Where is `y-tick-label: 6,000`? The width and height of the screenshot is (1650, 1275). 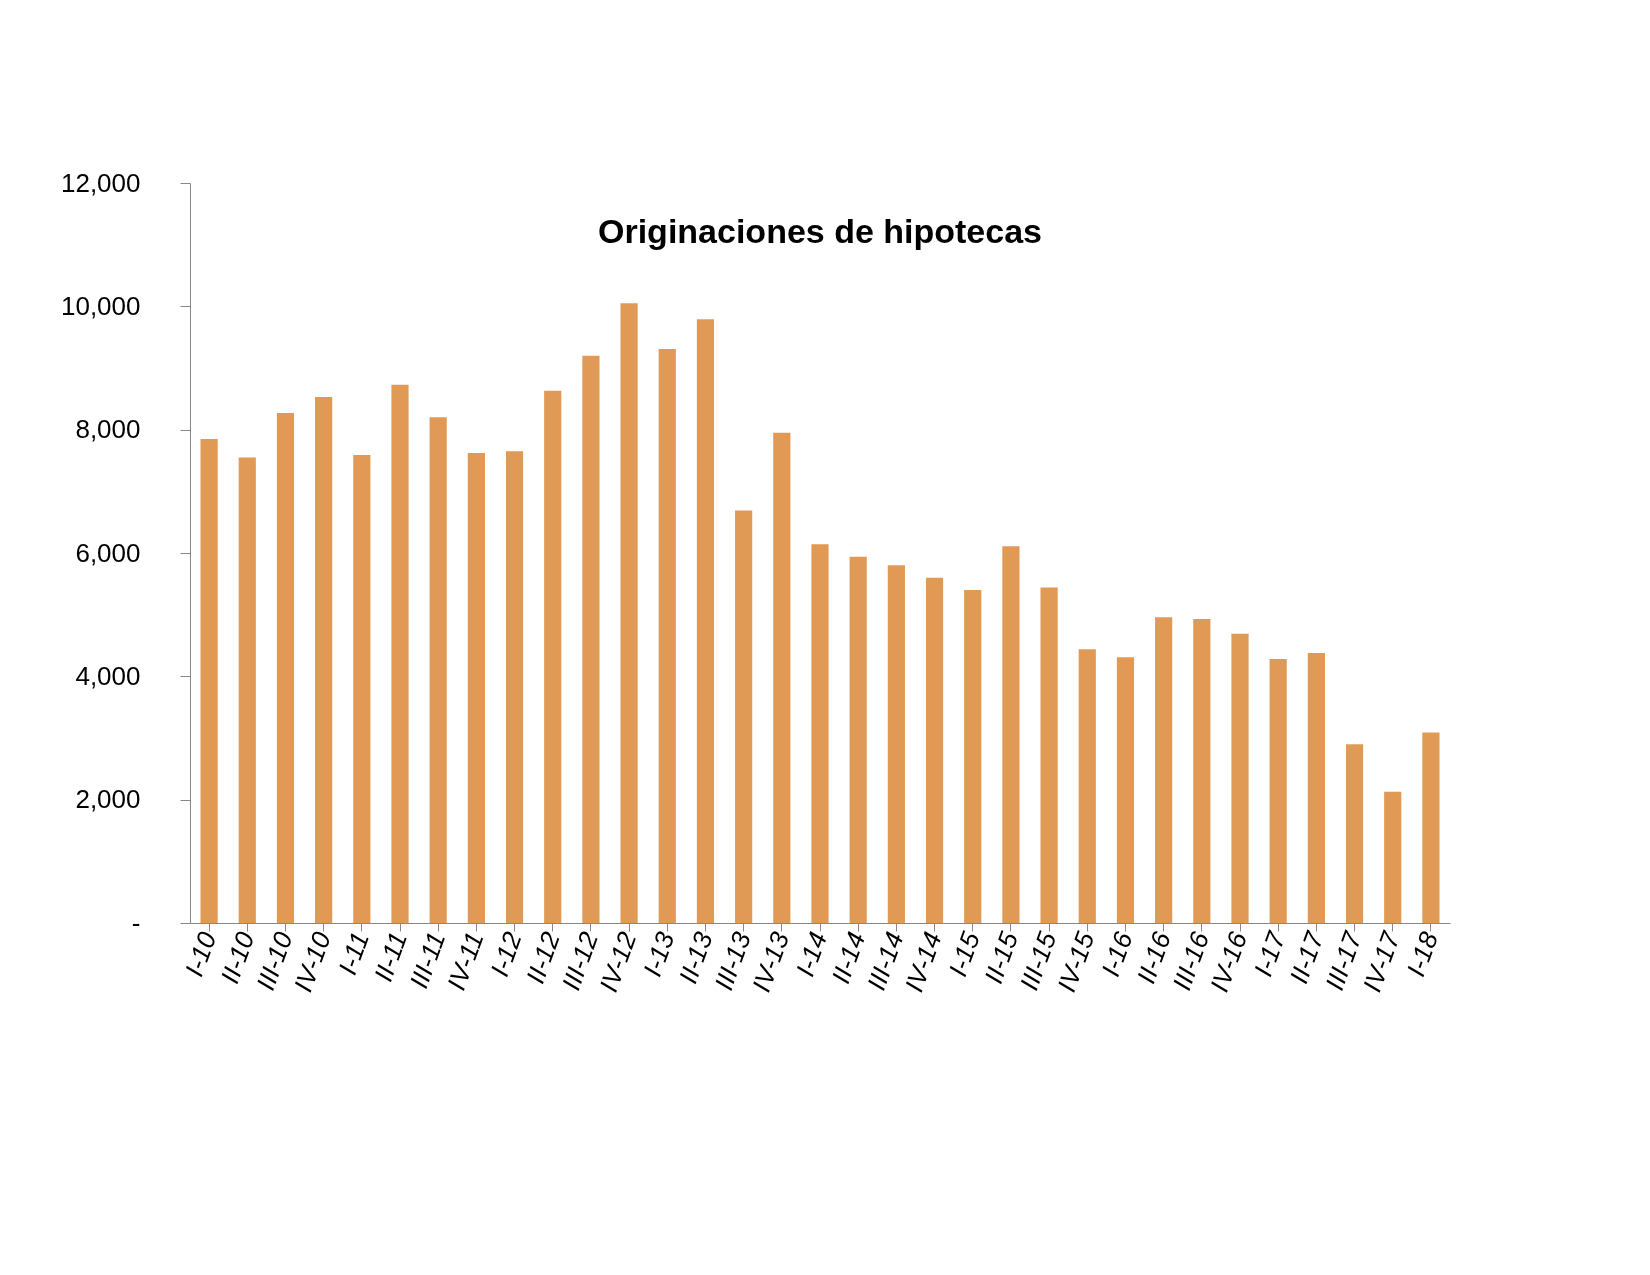 y-tick-label: 6,000 is located at coordinates (108, 552).